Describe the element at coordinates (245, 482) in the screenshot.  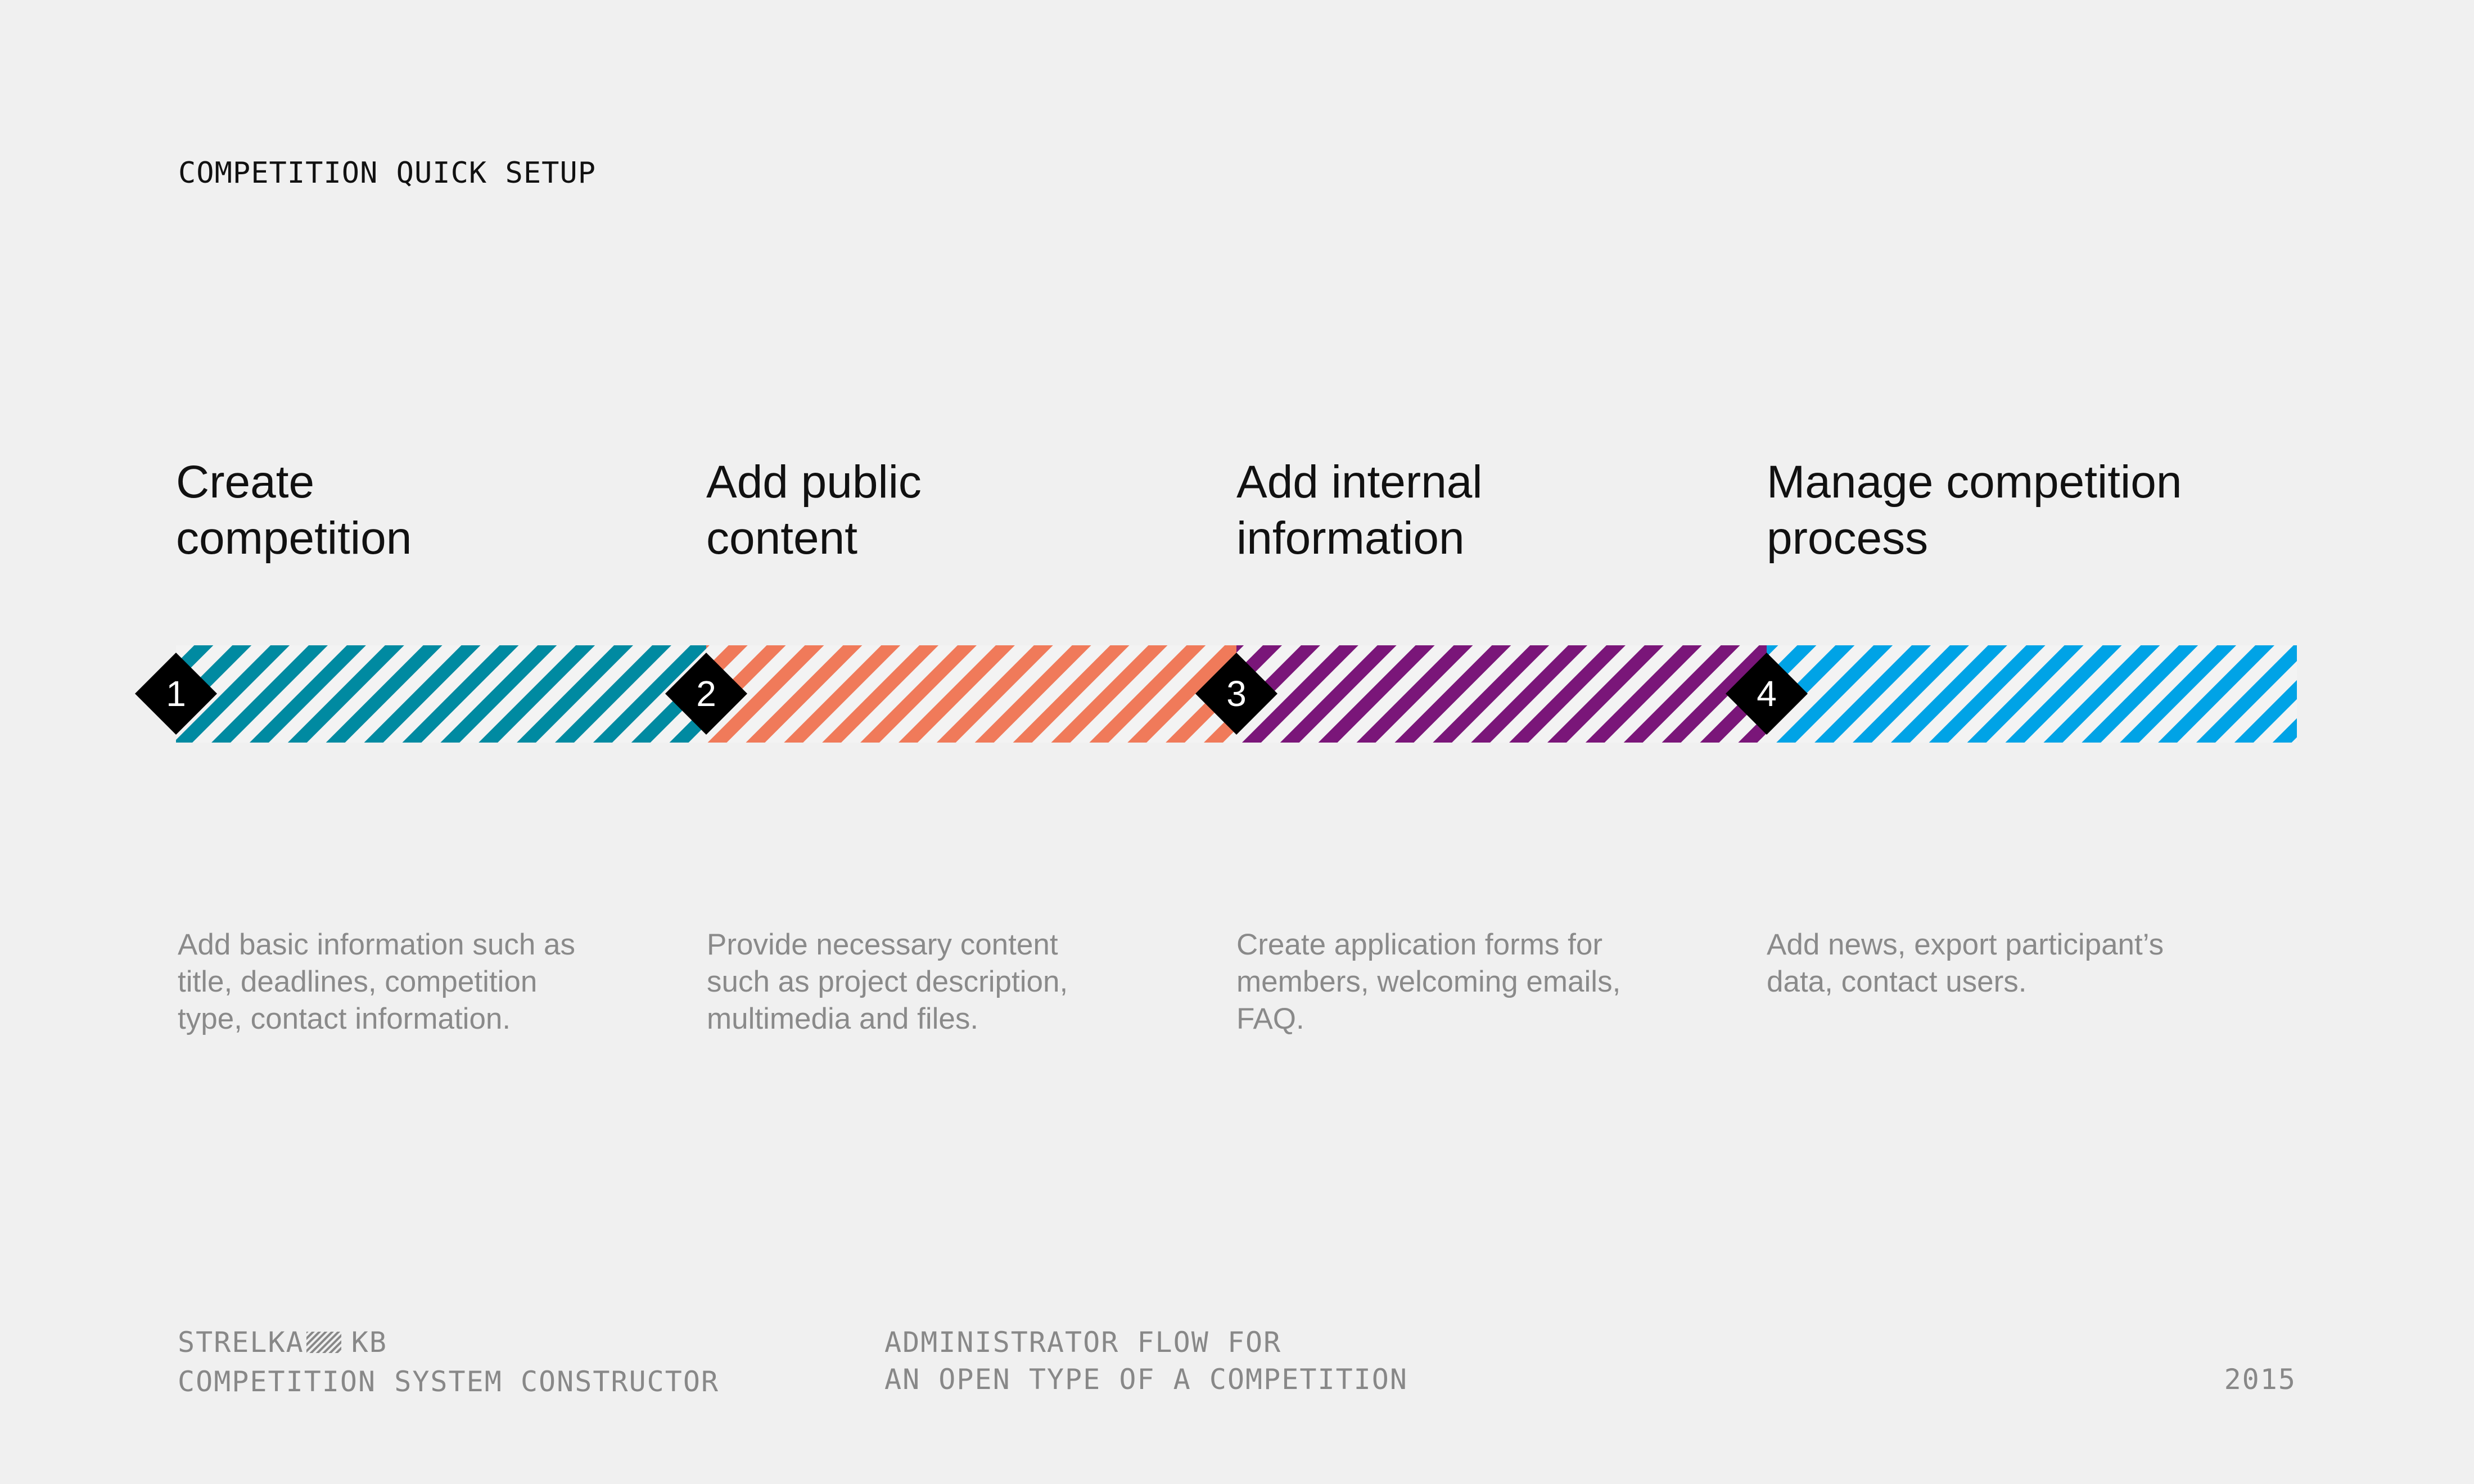
I see `step-1-title-line-1: Create` at that location.